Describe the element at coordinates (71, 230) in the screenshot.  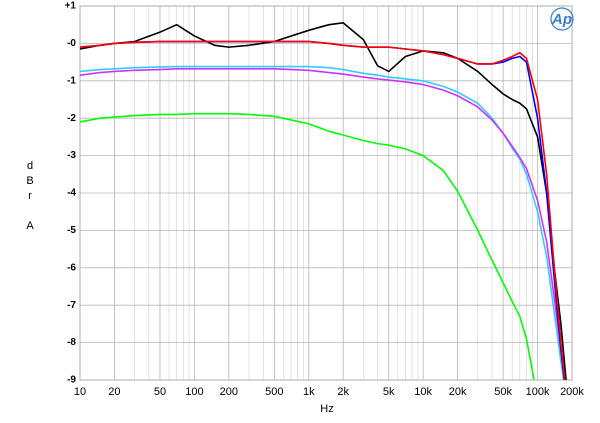
I see `y-tick-label: -5` at that location.